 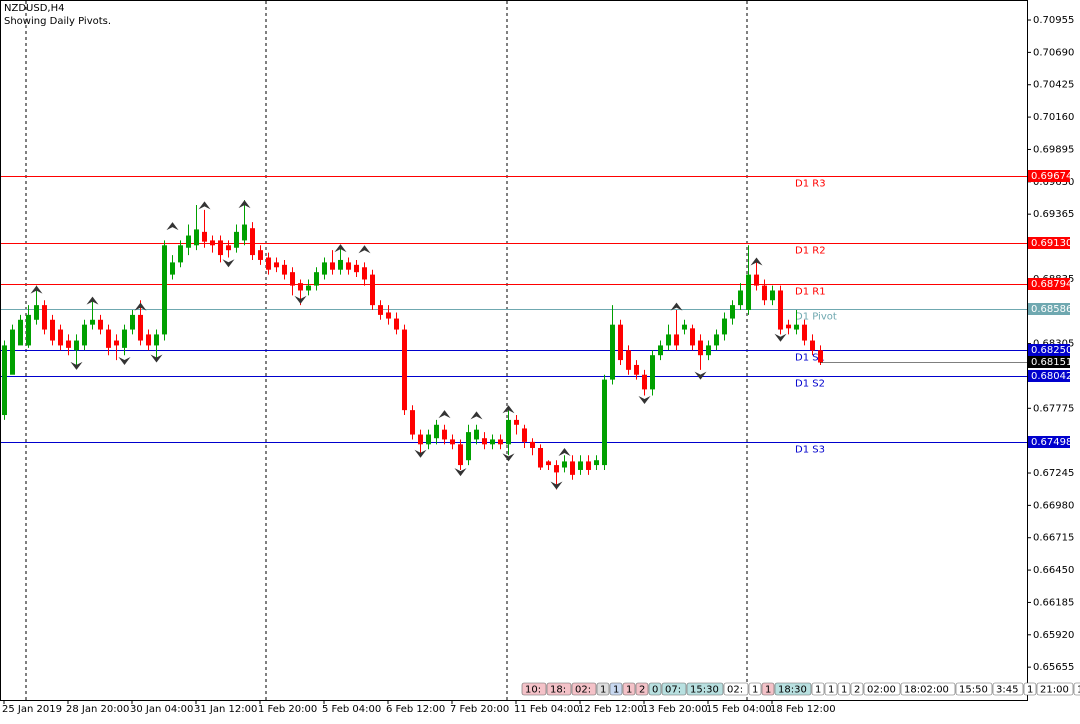 I want to click on level-value: 0.68042, so click(x=1051, y=376).